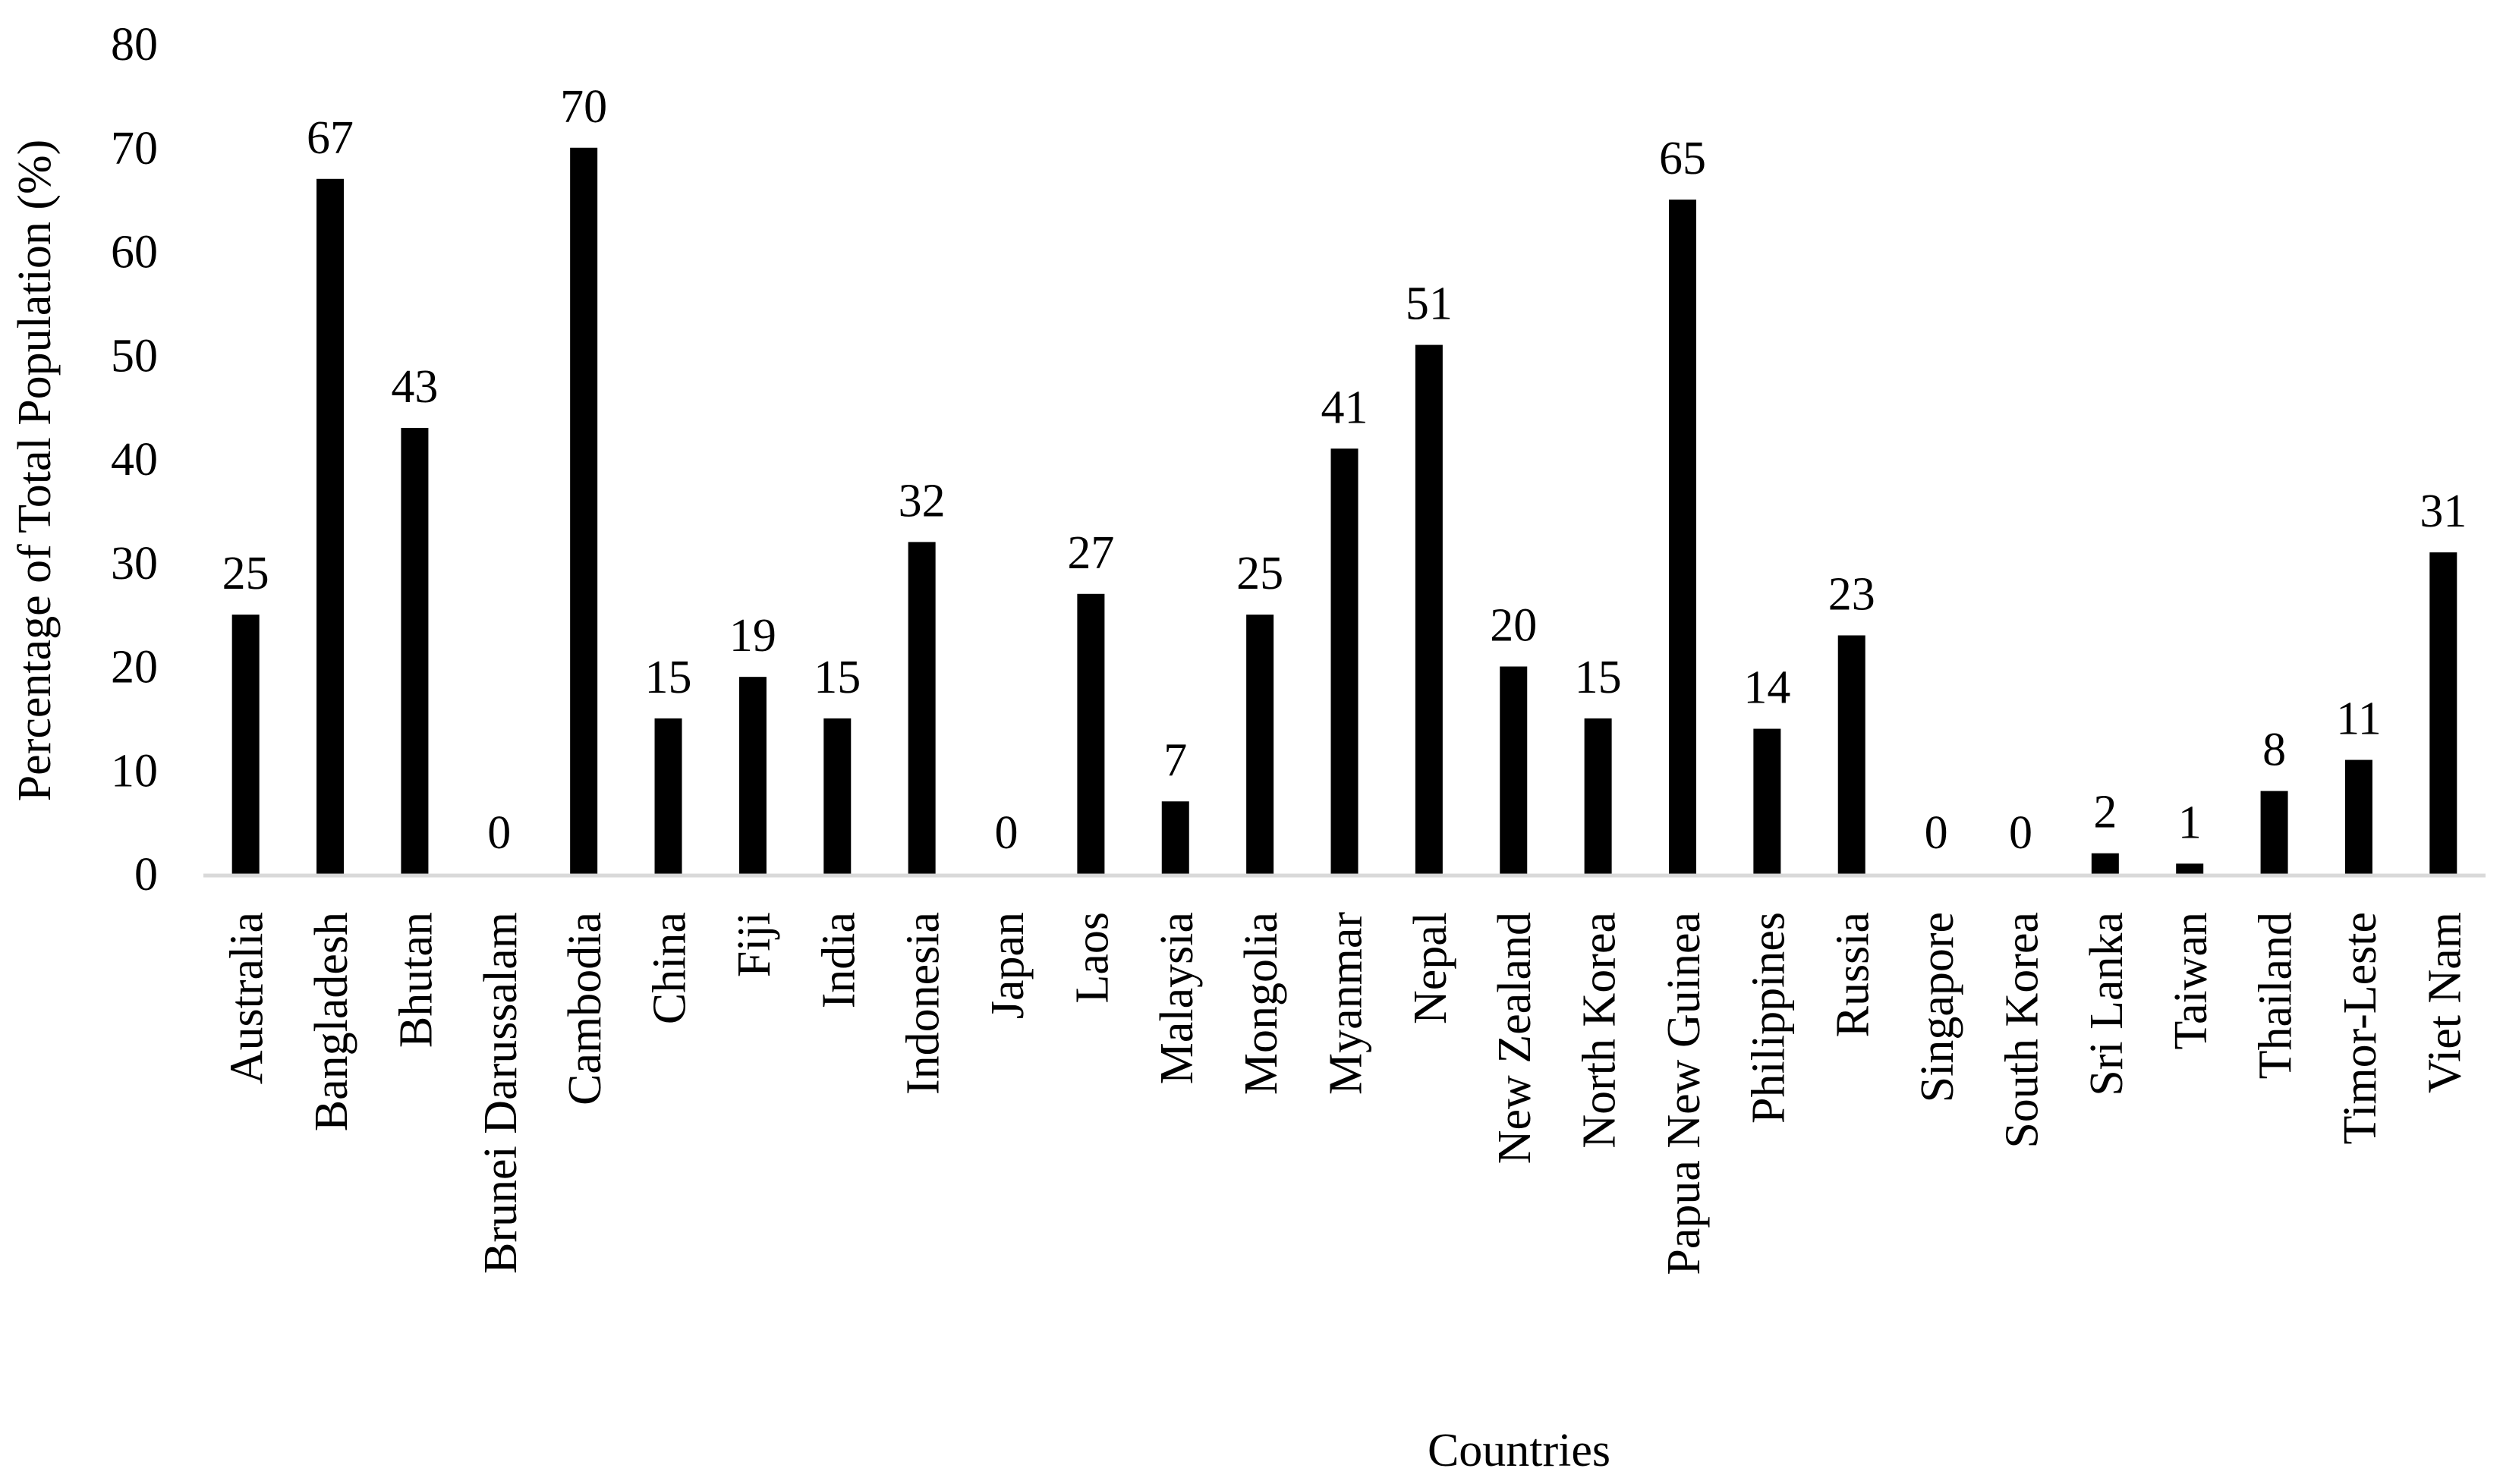 The width and height of the screenshot is (2503, 1484). What do you see at coordinates (134, 771) in the screenshot?
I see `y-tick-label-10: 10` at bounding box center [134, 771].